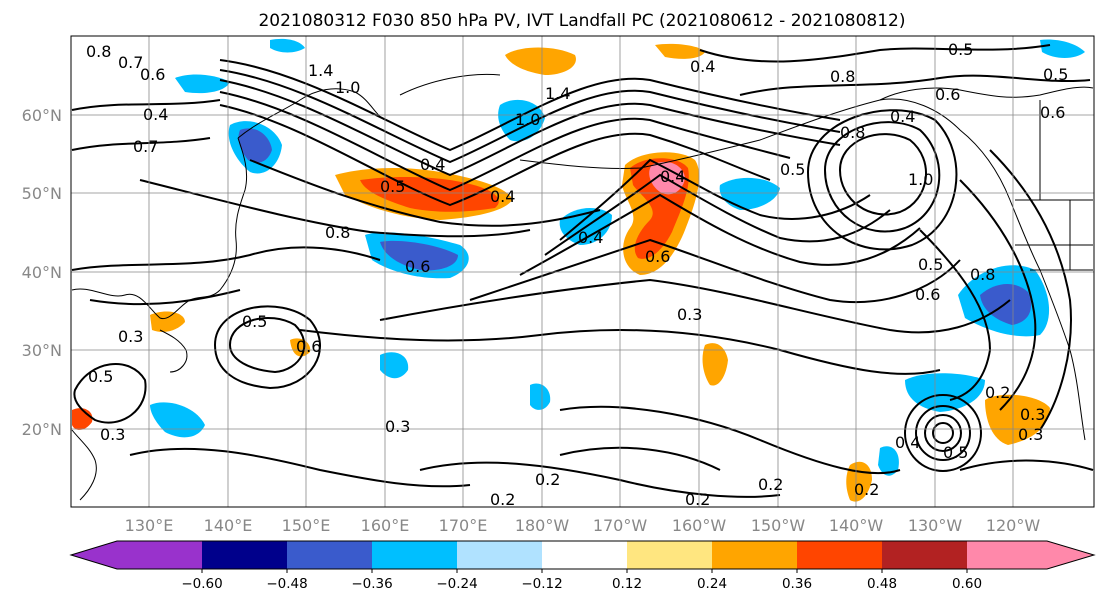 The height and width of the screenshot is (601, 1105). What do you see at coordinates (228, 525) in the screenshot?
I see `lon-label: 140°E` at bounding box center [228, 525].